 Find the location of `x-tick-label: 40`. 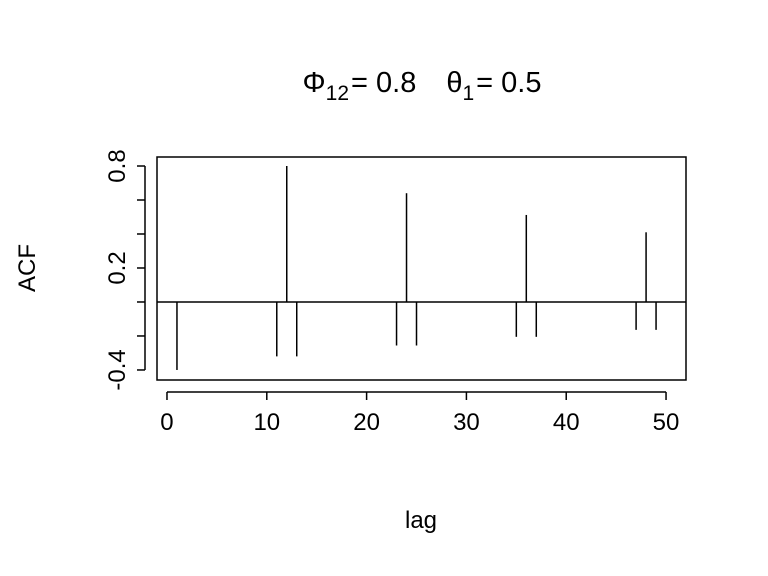

x-tick-label: 40 is located at coordinates (566, 422).